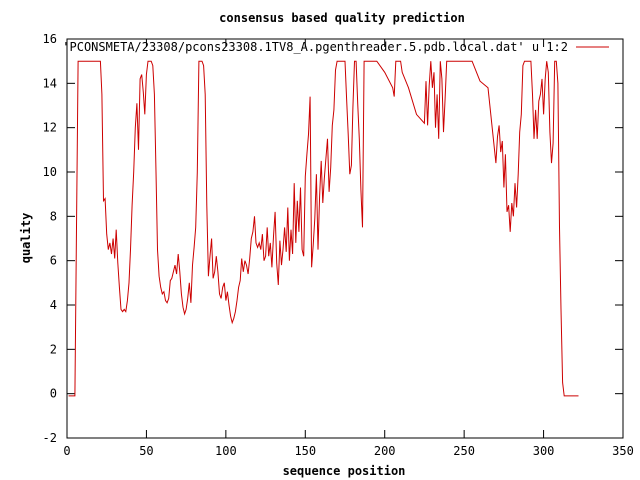 The image size is (640, 480). Describe the element at coordinates (53, 305) in the screenshot. I see `y-tick-label: 4` at that location.